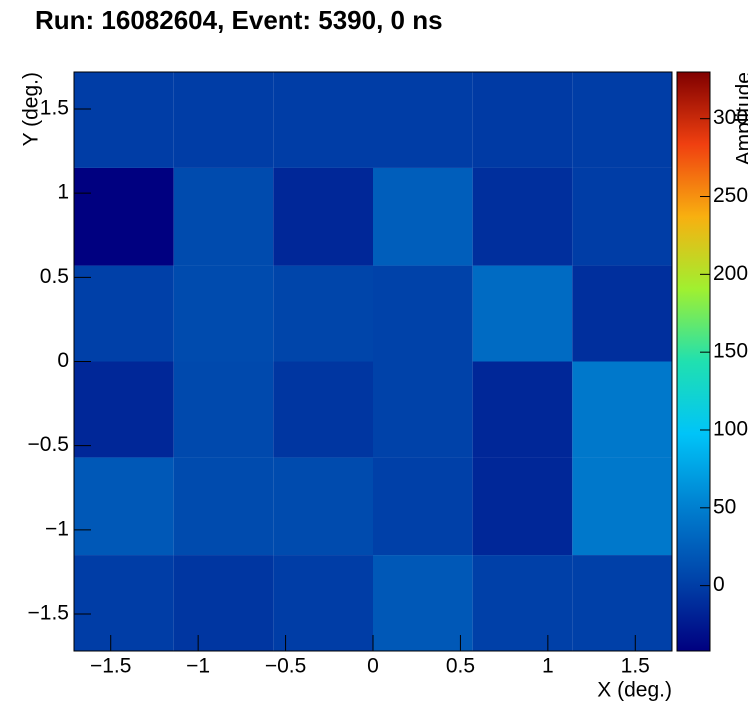 This screenshot has width=748, height=724. Describe the element at coordinates (285, 666) in the screenshot. I see `x-tick-label: −0.5` at that location.